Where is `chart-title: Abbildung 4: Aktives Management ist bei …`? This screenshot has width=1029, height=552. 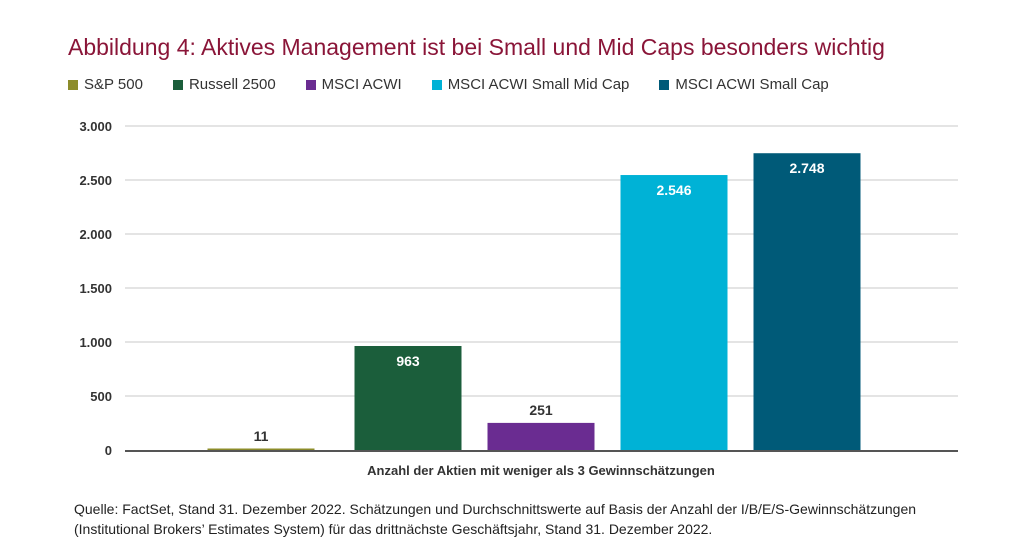
chart-title: Abbildung 4: Aktives Management ist bei … is located at coordinates (476, 47).